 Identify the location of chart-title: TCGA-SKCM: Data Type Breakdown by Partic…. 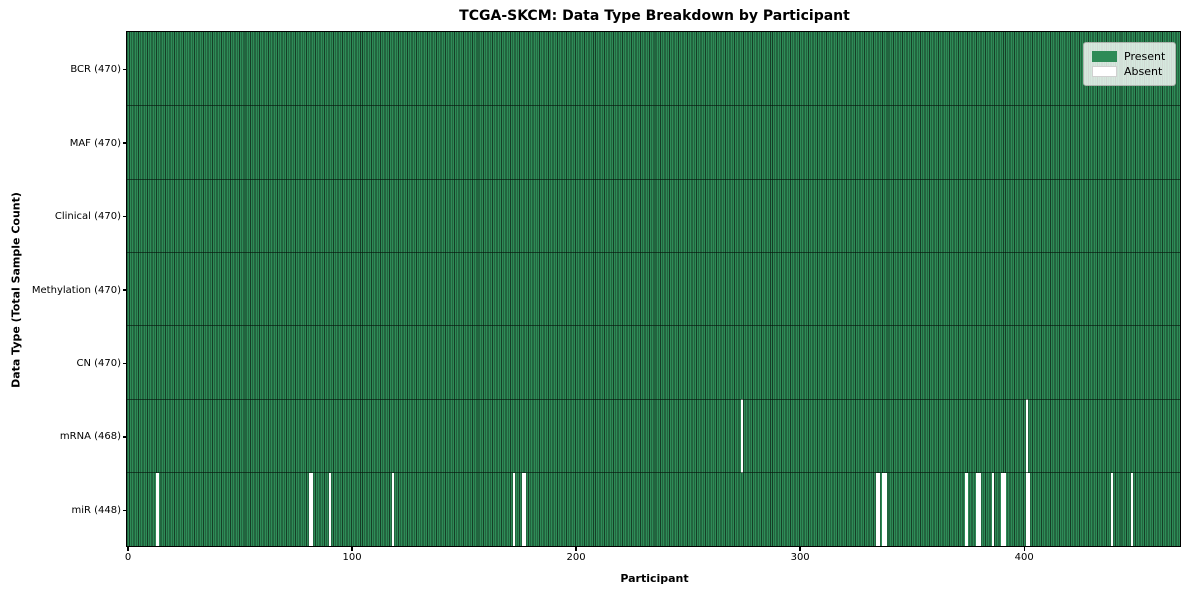
(654, 16).